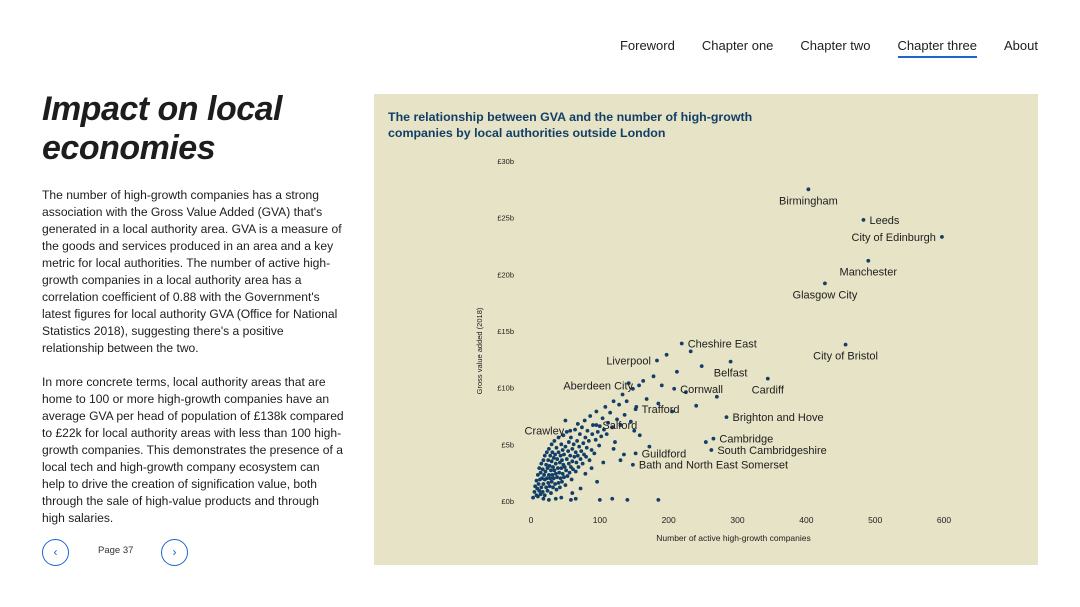  I want to click on point-label: South Cambridgeshire, so click(771, 451).